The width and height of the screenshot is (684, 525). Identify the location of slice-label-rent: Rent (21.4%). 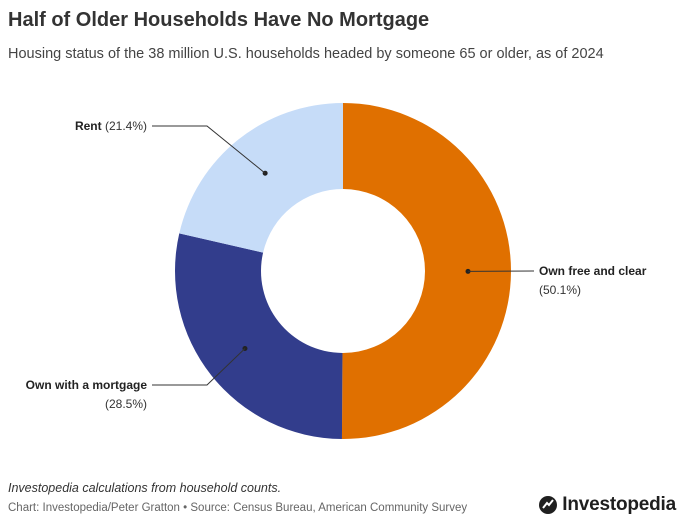
(111, 126).